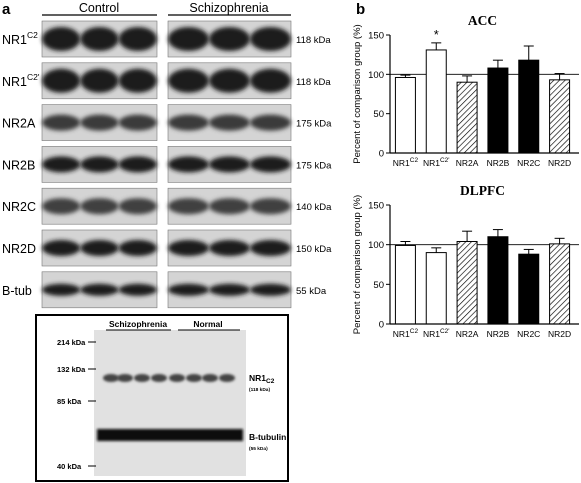 This screenshot has width=581, height=483. I want to click on bar-nr2b, so click(498, 280).